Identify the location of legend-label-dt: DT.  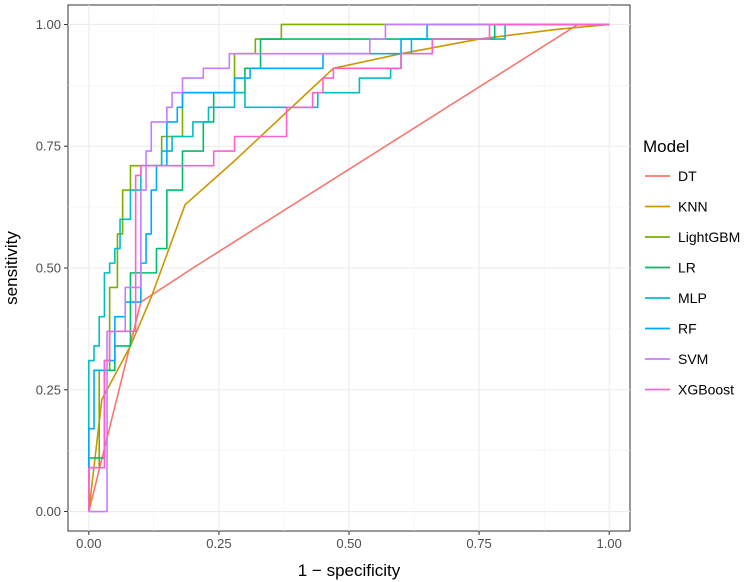
(687, 176).